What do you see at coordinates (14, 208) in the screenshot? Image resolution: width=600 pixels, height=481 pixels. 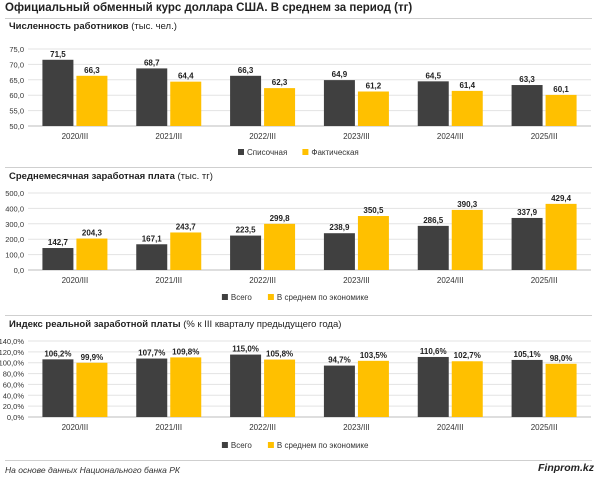 I see `y-tick-label: 400,0` at bounding box center [14, 208].